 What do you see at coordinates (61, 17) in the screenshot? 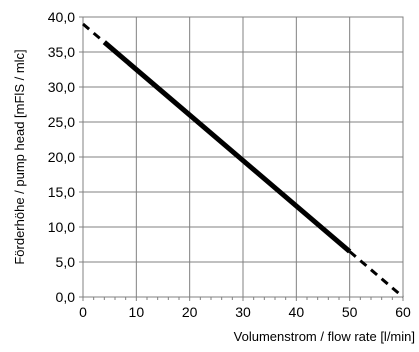
I see `y-tick-label: 40,0` at bounding box center [61, 17].